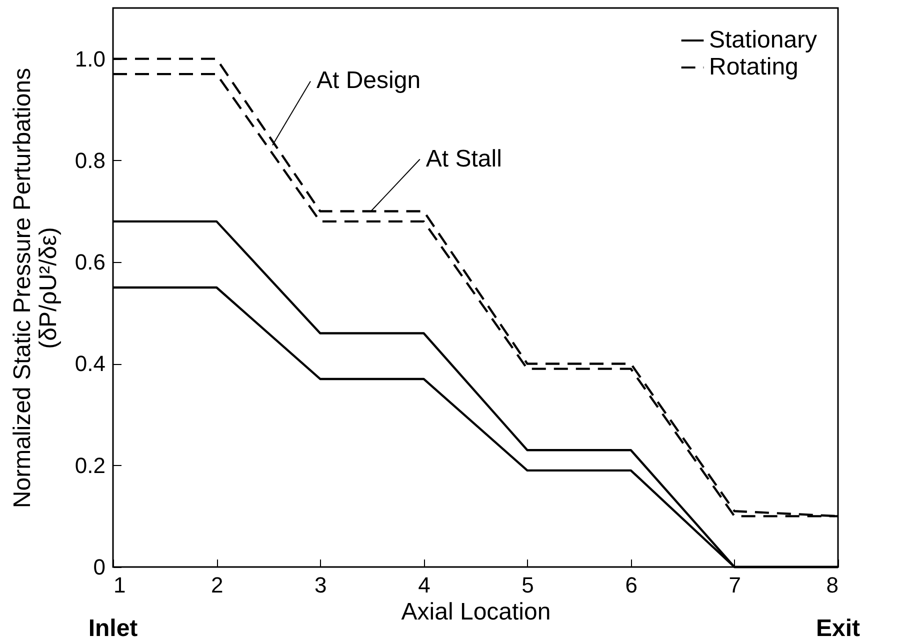  Describe the element at coordinates (90, 465) in the screenshot. I see `y-tick-label: 0.2` at that location.